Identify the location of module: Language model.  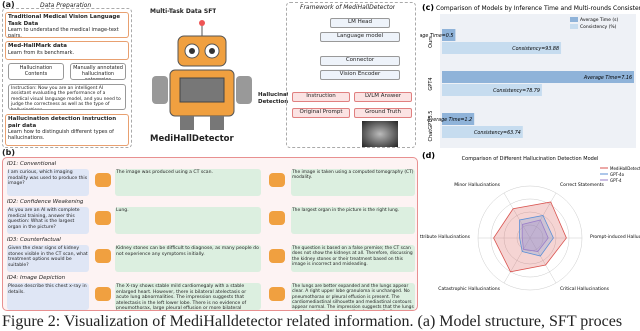
(360, 37).